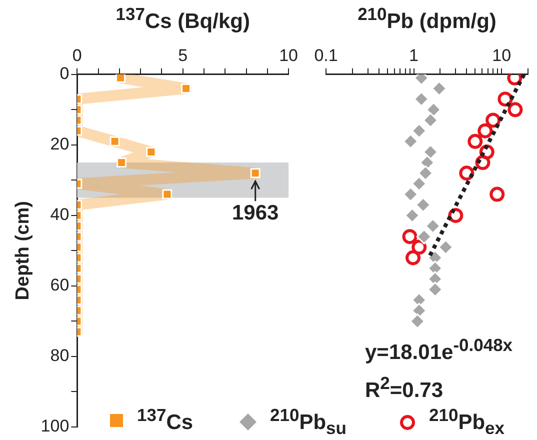 Image resolution: width=537 pixels, height=440 pixels. What do you see at coordinates (414, 55) in the screenshot?
I see `x-tick-label: 1` at bounding box center [414, 55].